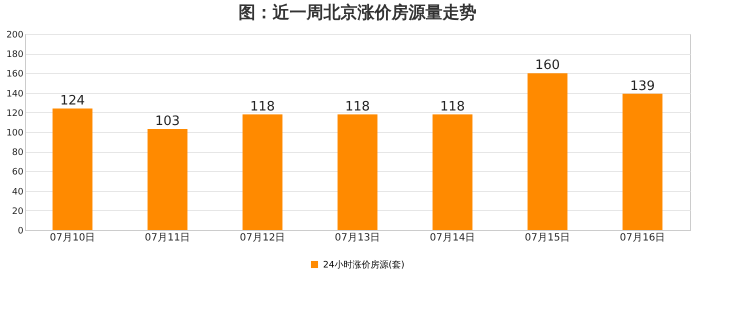  What do you see at coordinates (547, 238) in the screenshot?
I see `x-tick-label: 07月15日` at bounding box center [547, 238].